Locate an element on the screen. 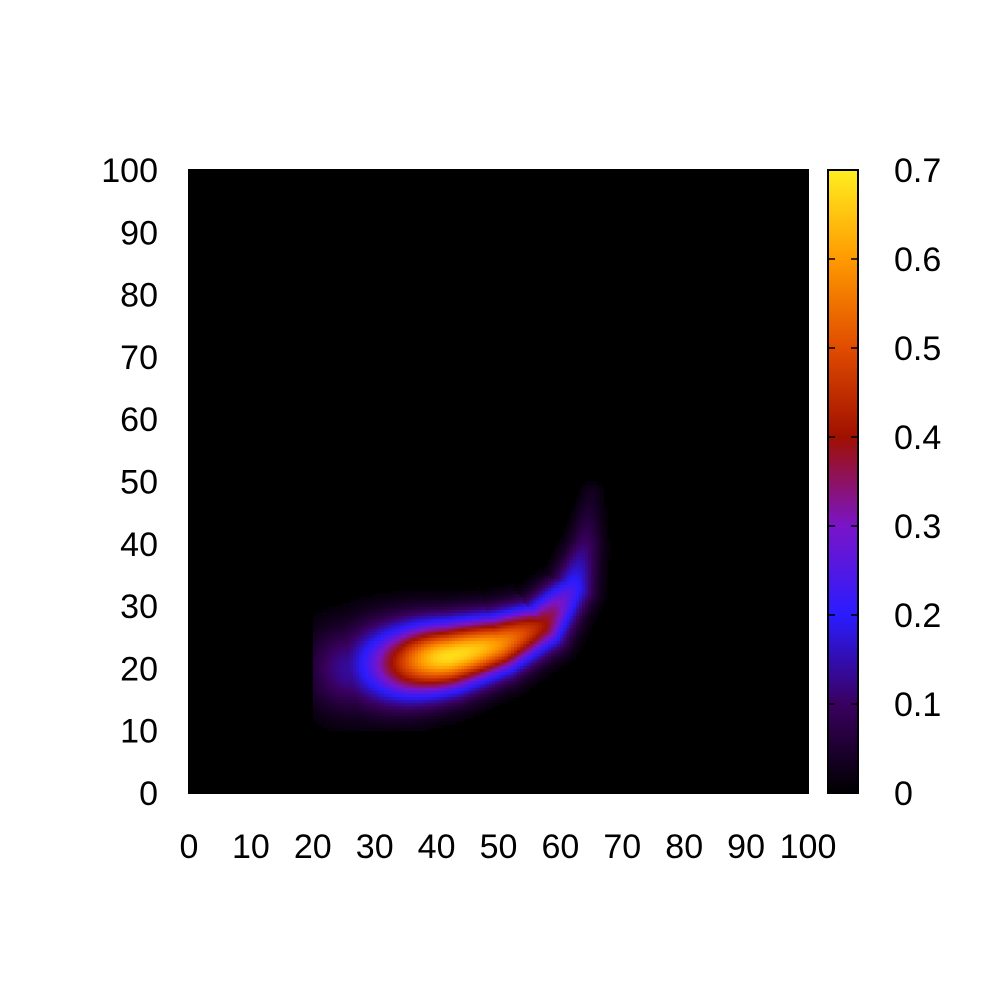 The height and width of the screenshot is (1000, 1000). colorbar is located at coordinates (843, 481).